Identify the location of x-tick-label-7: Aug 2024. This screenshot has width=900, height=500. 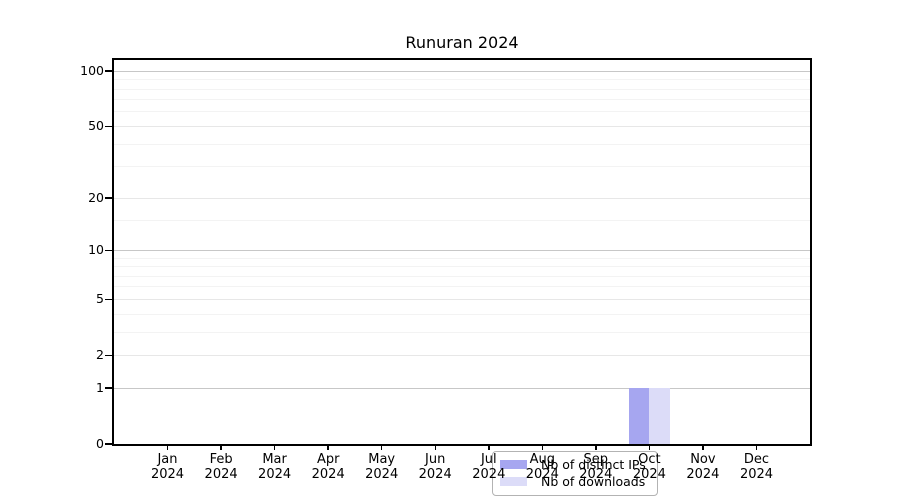
(542, 467).